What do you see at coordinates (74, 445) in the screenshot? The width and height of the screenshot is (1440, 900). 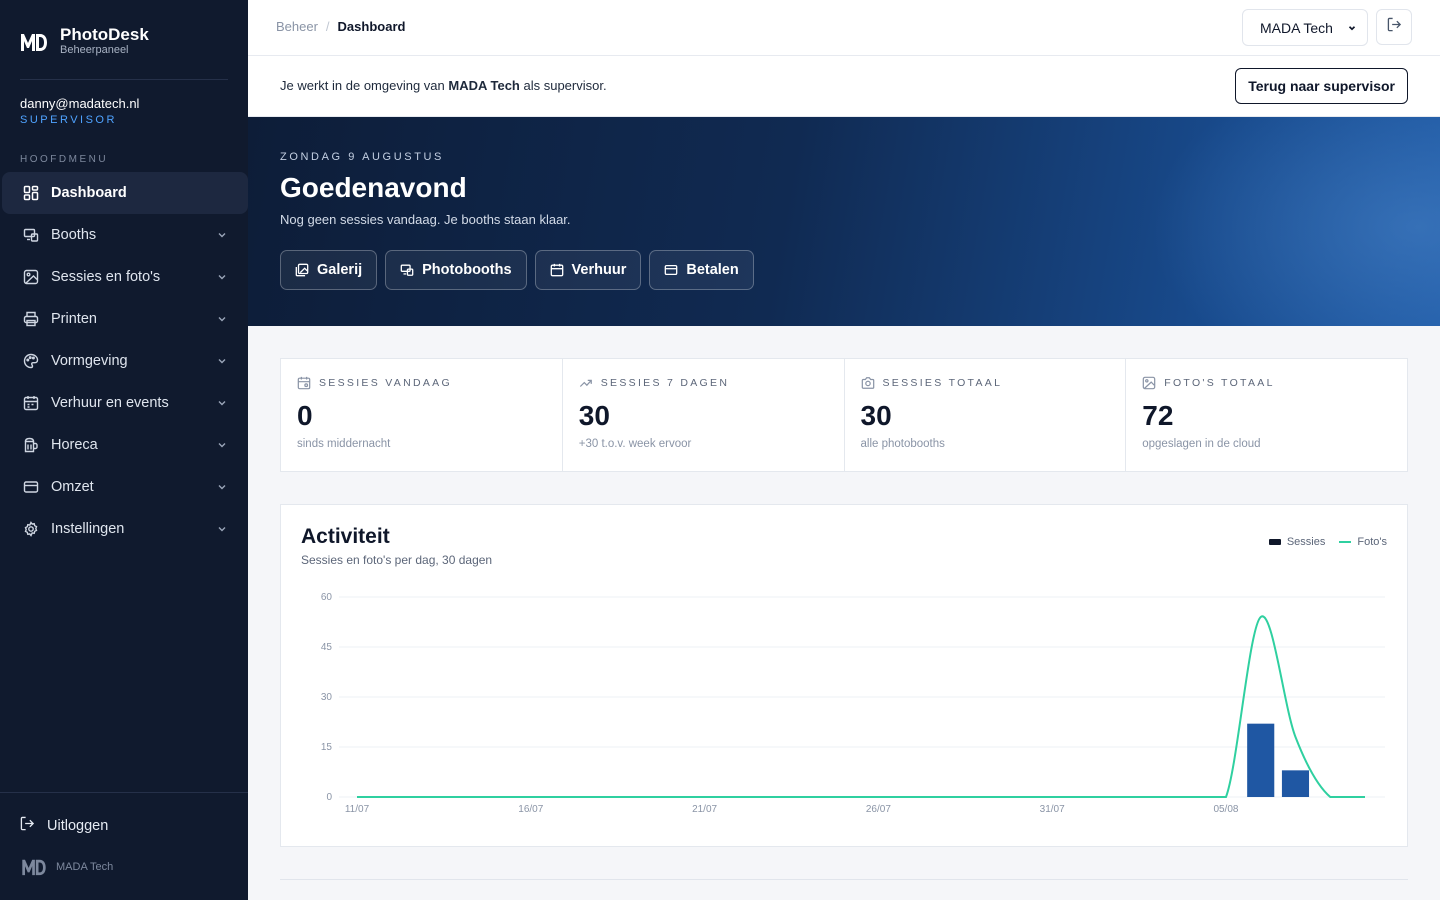 I see `sidebar-item-label: Horeca` at bounding box center [74, 445].